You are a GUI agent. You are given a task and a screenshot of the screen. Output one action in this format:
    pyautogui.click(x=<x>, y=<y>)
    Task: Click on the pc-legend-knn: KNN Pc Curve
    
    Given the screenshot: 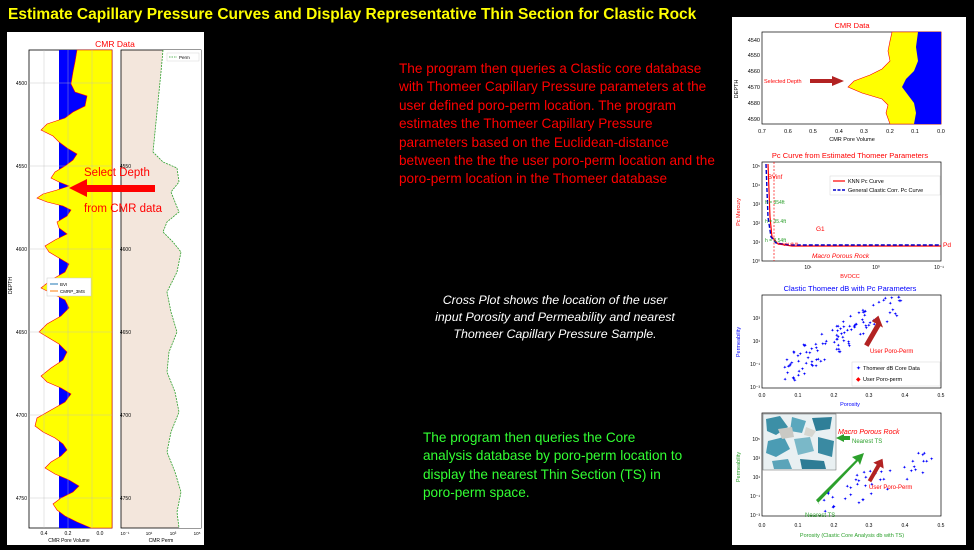 What is the action you would take?
    pyautogui.click(x=866, y=182)
    